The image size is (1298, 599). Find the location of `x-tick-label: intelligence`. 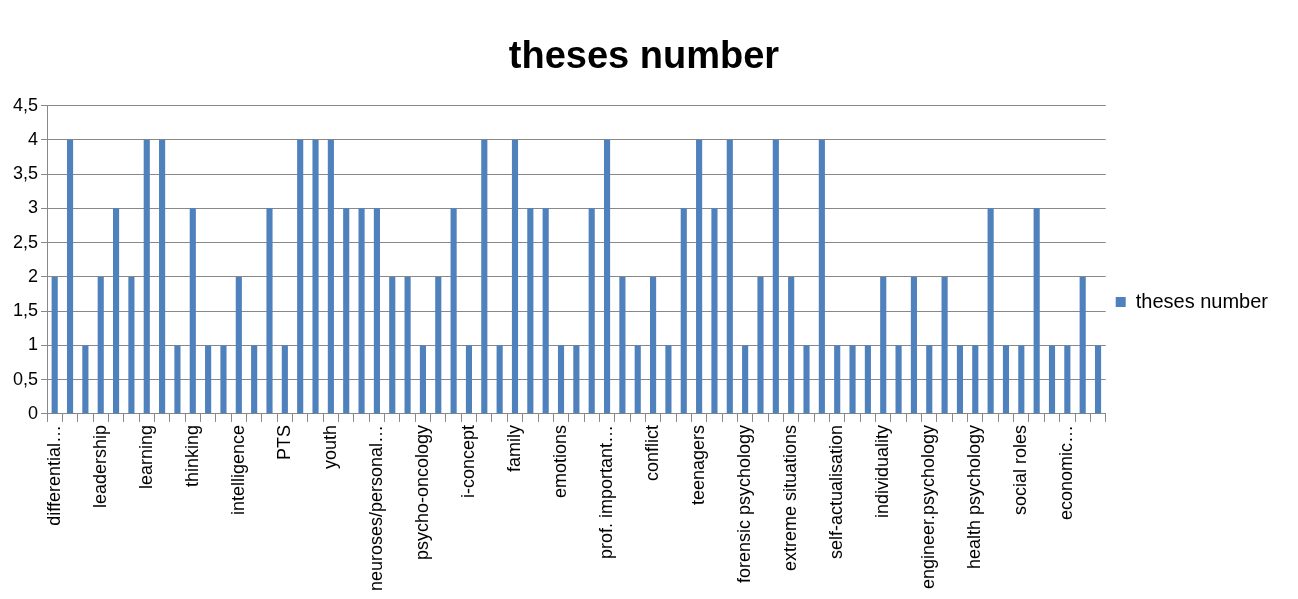

x-tick-label: intelligence is located at coordinates (237, 469).